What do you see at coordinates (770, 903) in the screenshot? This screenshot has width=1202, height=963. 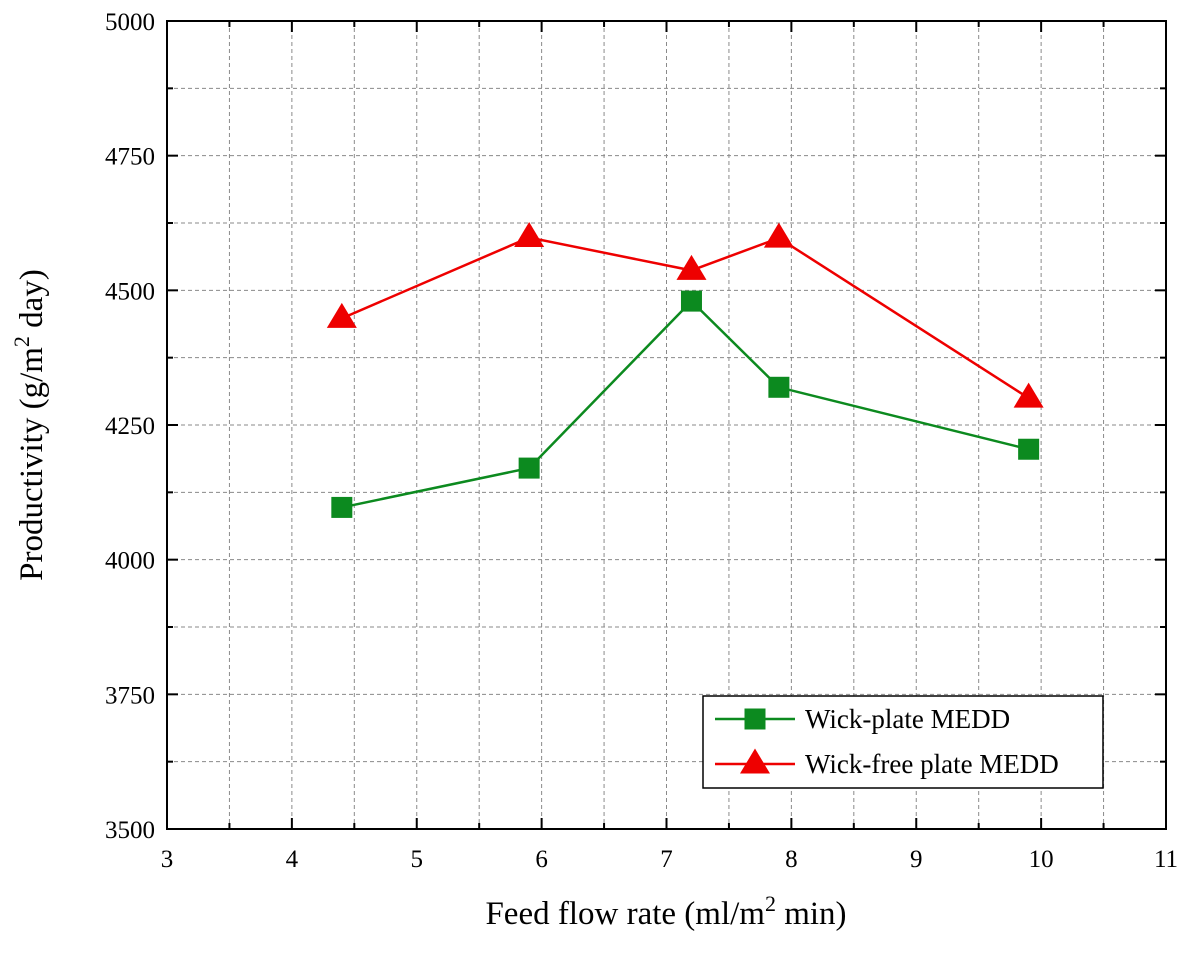 I see `x-axis-title-superscript: 2` at bounding box center [770, 903].